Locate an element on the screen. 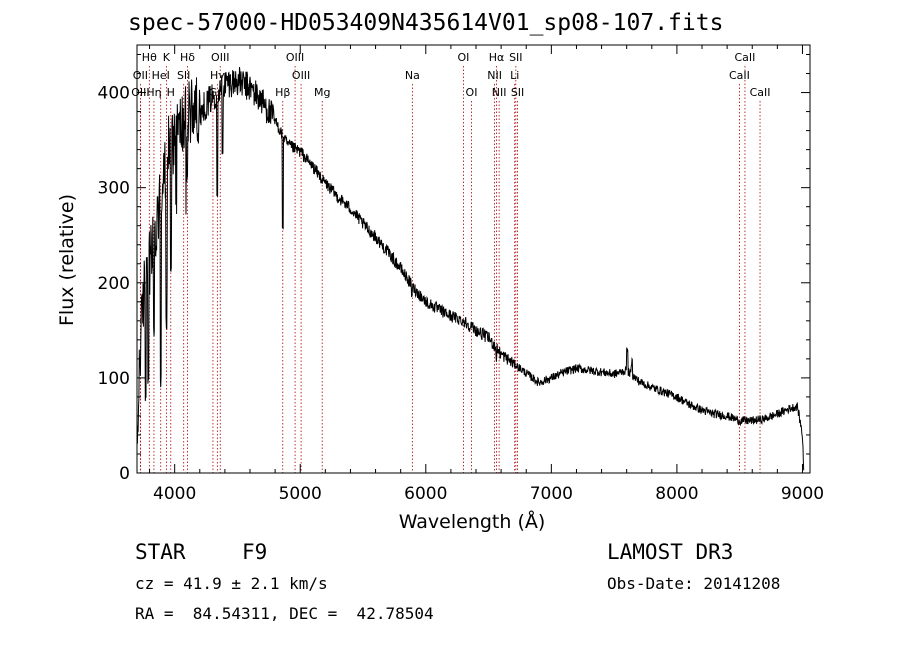 This screenshot has width=900, height=649. line-label: Hβ is located at coordinates (282, 92).